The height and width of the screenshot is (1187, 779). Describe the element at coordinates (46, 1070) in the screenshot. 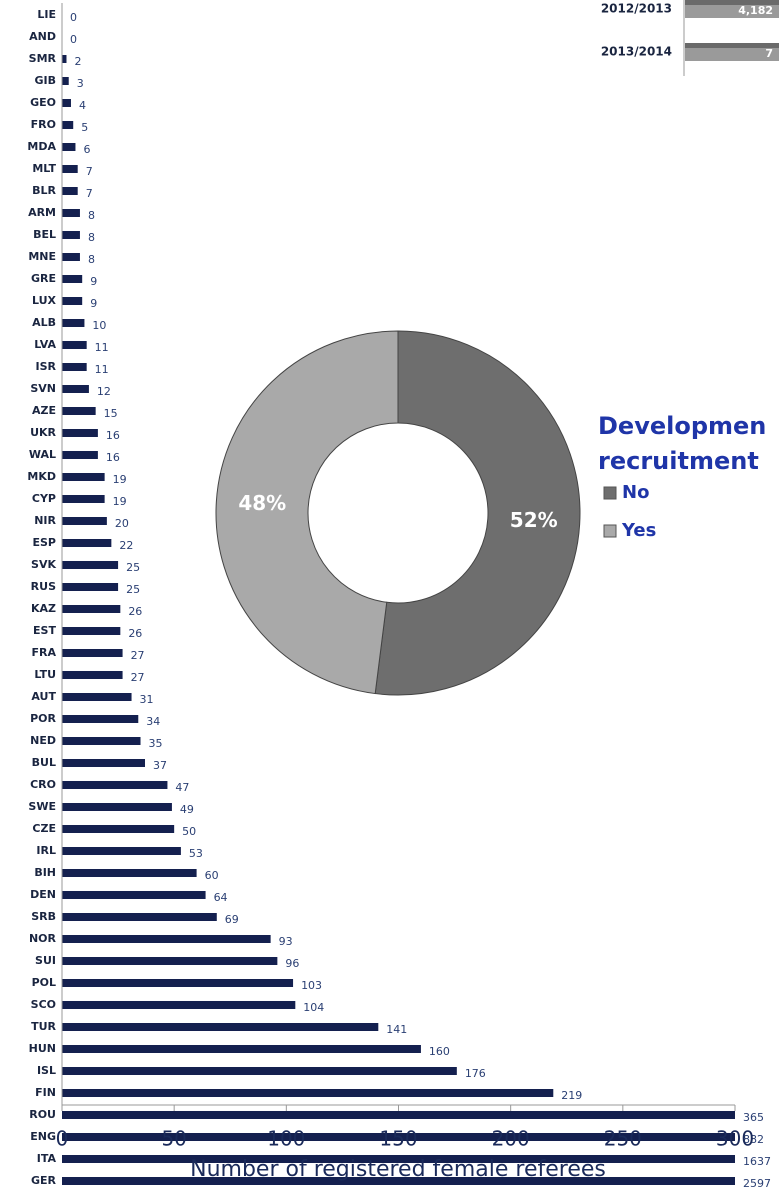

I see `y-tick-label: ISL` at that location.